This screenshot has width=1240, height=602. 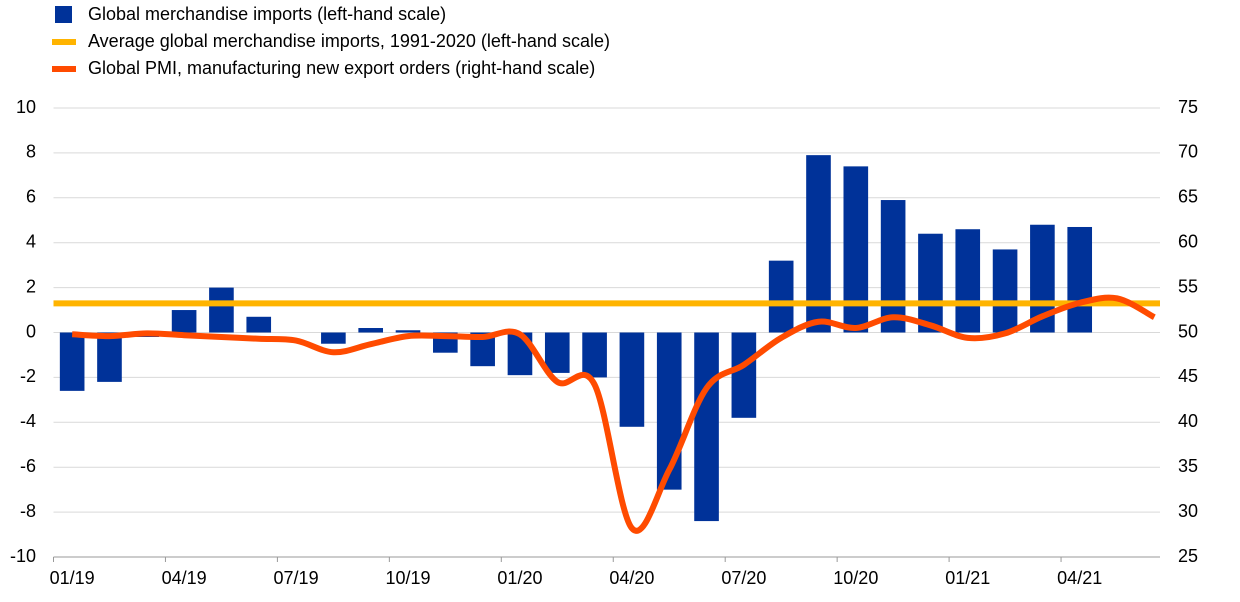 I want to click on y-tick-label: -6, so click(x=28, y=466).